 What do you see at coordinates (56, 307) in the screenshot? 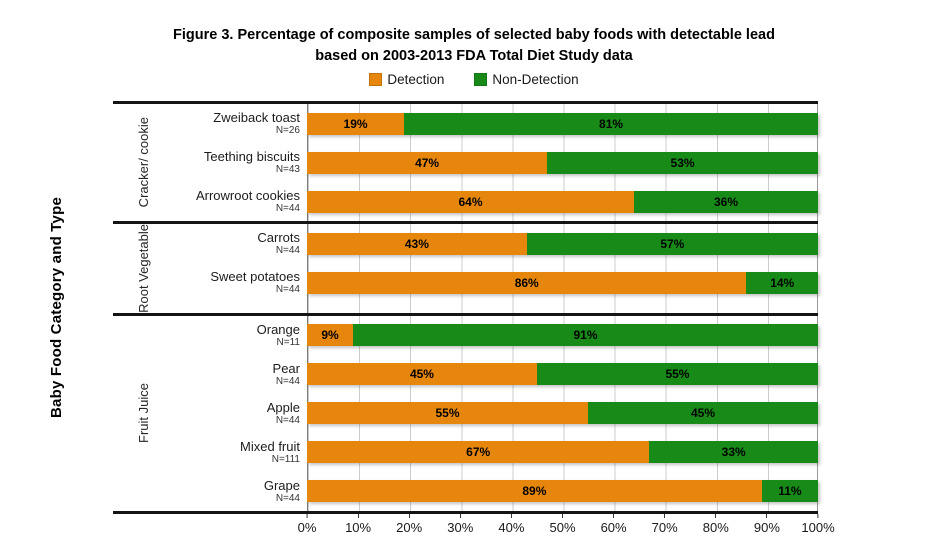
I see `y-axis-title: Baby Food Category and Type` at bounding box center [56, 307].